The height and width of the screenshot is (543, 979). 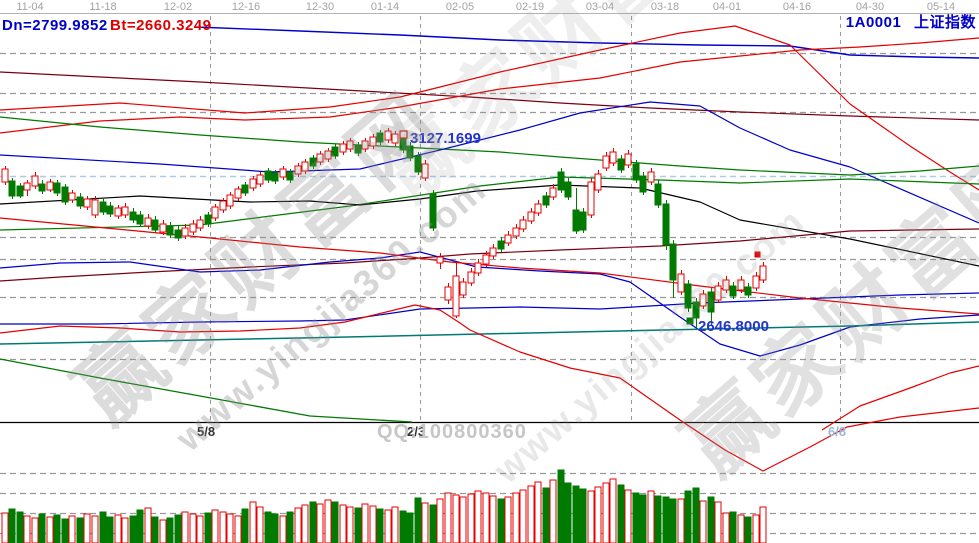 What do you see at coordinates (757, 254) in the screenshot?
I see `last-price-dot` at bounding box center [757, 254].